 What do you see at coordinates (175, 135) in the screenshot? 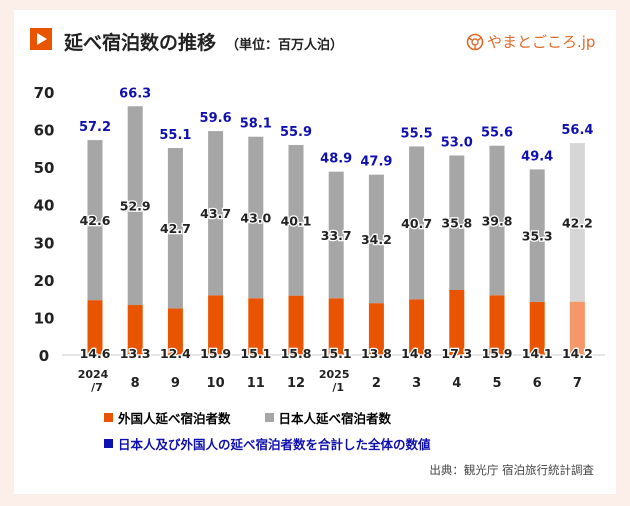
I see `data-label-total: 55.1` at bounding box center [175, 135].